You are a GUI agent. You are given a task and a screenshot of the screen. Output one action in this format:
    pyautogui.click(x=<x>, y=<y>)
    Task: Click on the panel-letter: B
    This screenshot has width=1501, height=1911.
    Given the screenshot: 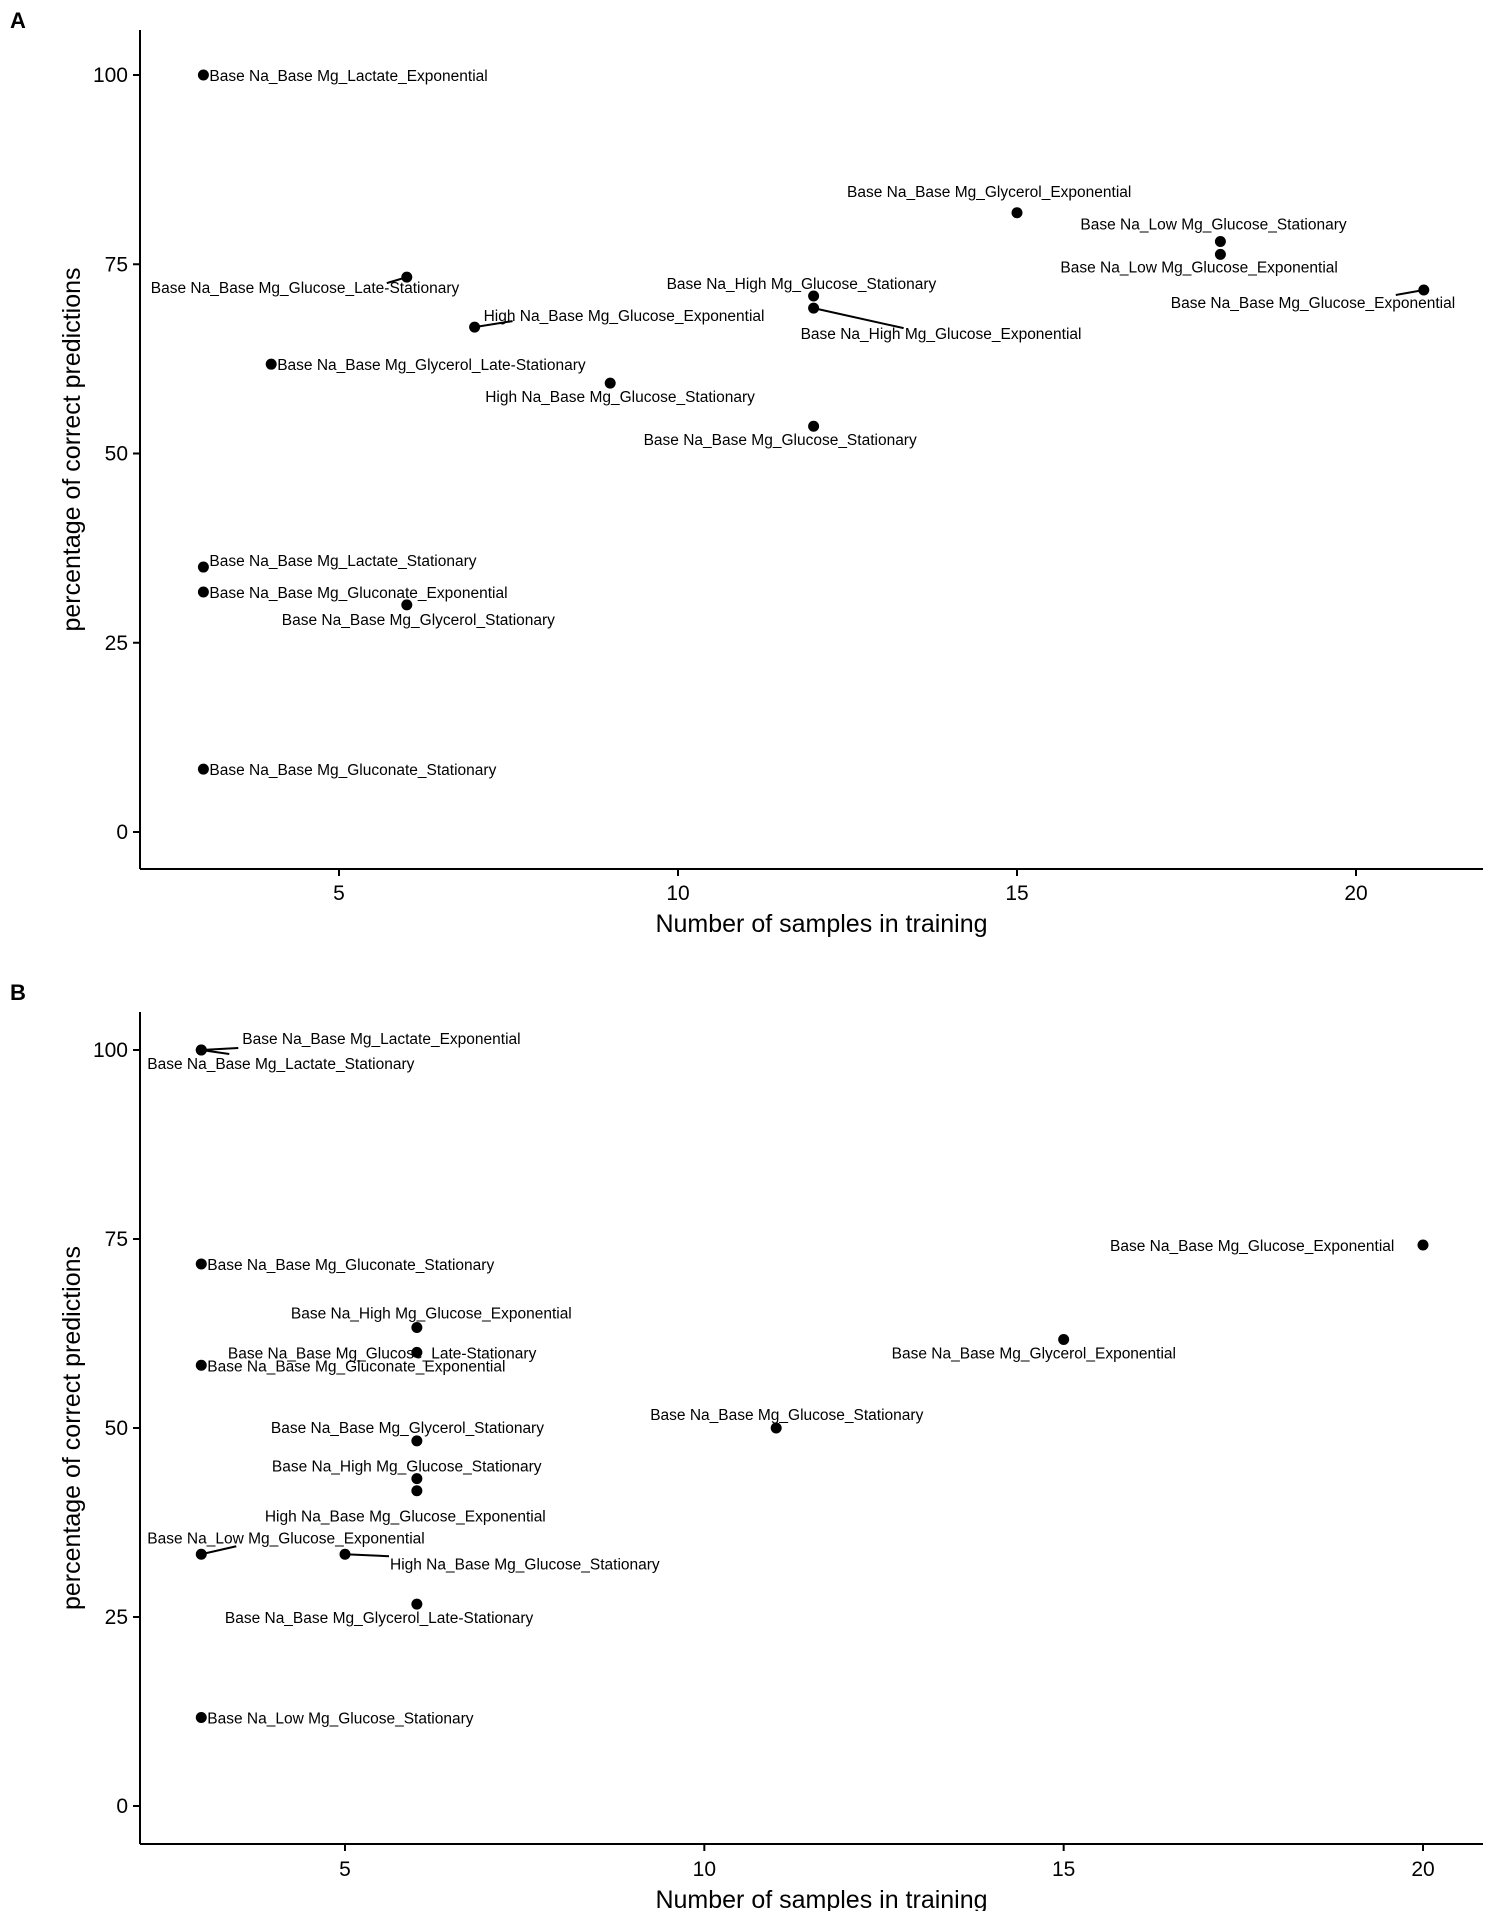 What is the action you would take?
    pyautogui.click(x=18, y=992)
    